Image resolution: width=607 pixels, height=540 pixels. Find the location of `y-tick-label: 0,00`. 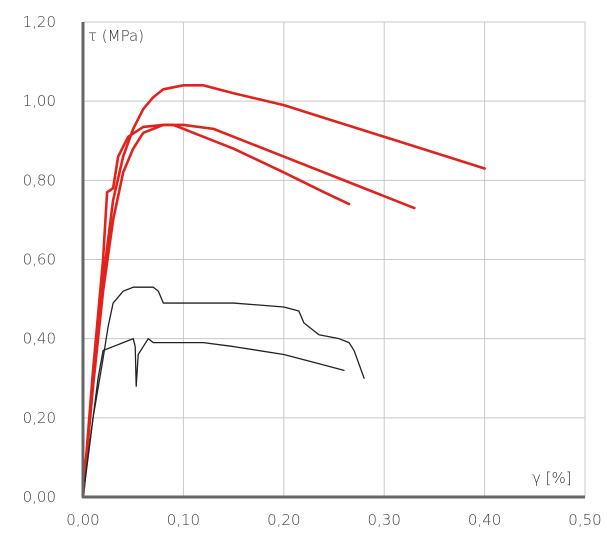

y-tick-label: 0,00 is located at coordinates (39, 497).